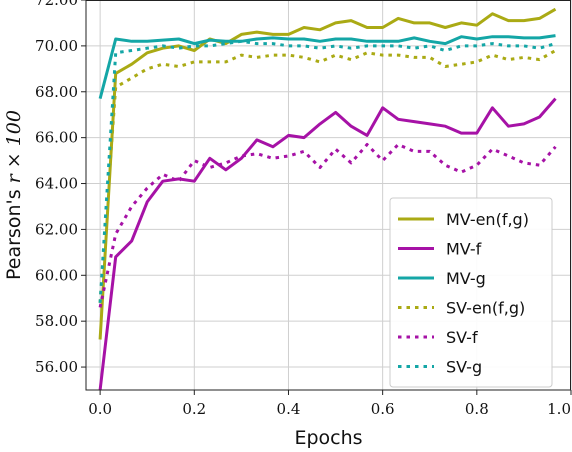 Image resolution: width=572 pixels, height=452 pixels. What do you see at coordinates (56, 184) in the screenshot?
I see `y-tick-label: 64.00` at bounding box center [56, 184].